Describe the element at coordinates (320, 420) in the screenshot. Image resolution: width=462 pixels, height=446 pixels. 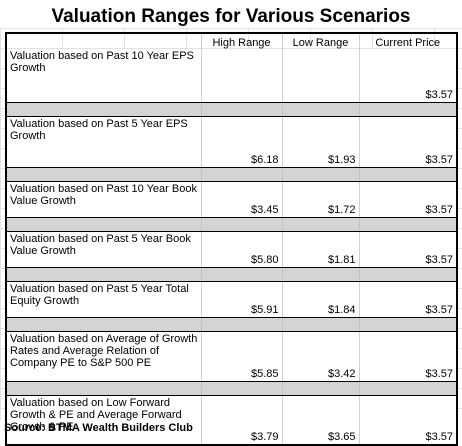
I see `low-range-value: $3.65` at that location.